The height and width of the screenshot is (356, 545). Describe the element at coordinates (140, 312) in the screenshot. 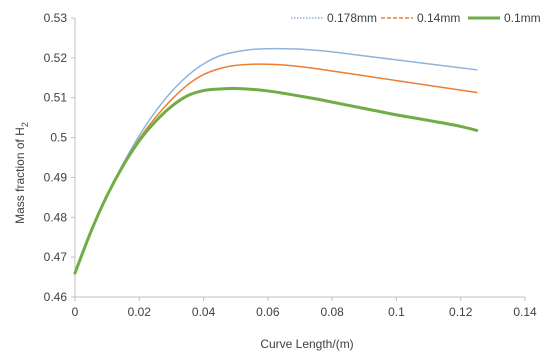

I see `x-tick-label: 0.02` at that location.